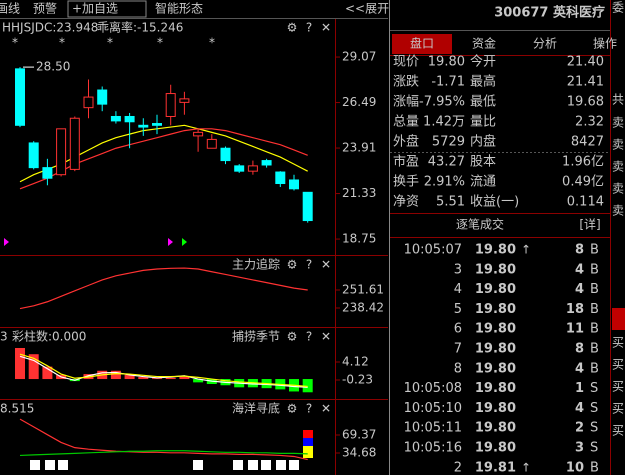 This screenshot has width=625, height=475. What do you see at coordinates (433, 448) in the screenshot?
I see `trade-time: 10:05:16` at bounding box center [433, 448].